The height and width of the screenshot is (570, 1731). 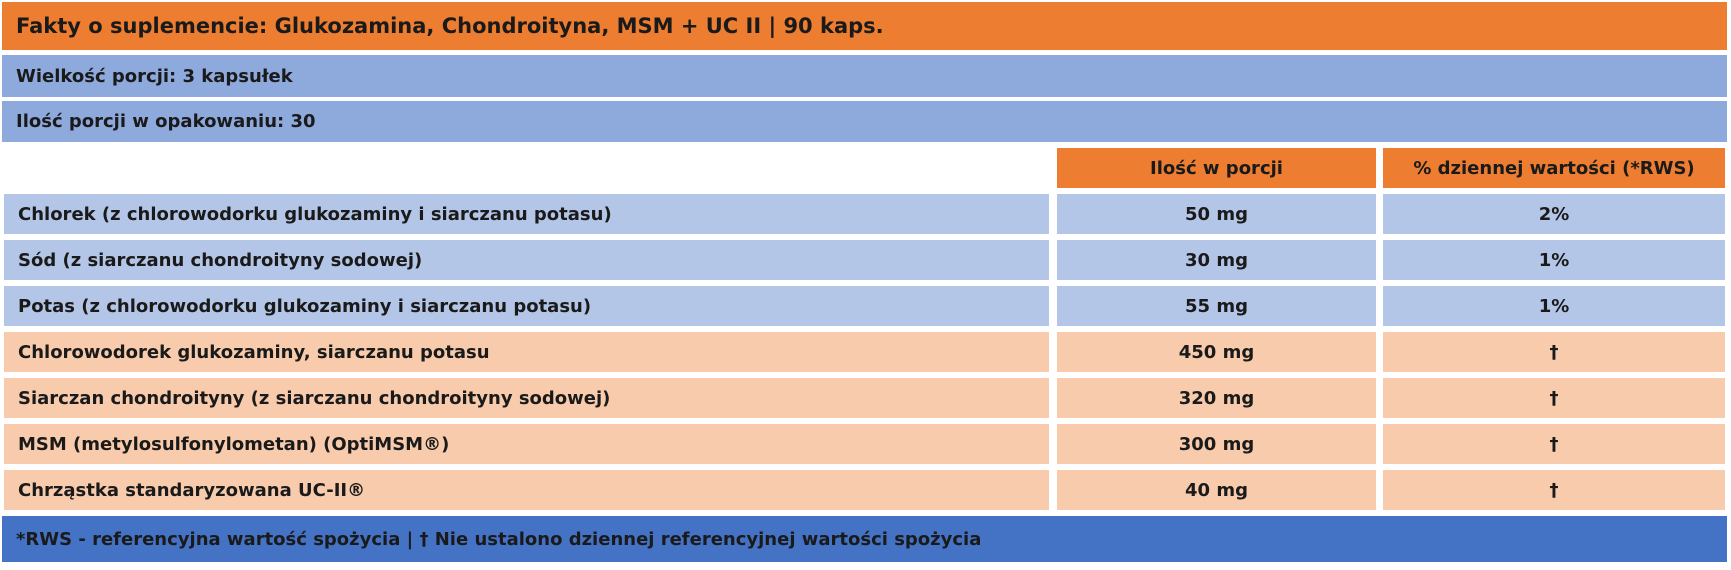 What do you see at coordinates (526, 490) in the screenshot?
I see `ingredient-name: Chrząstka standaryzowana UC-II®` at bounding box center [526, 490].